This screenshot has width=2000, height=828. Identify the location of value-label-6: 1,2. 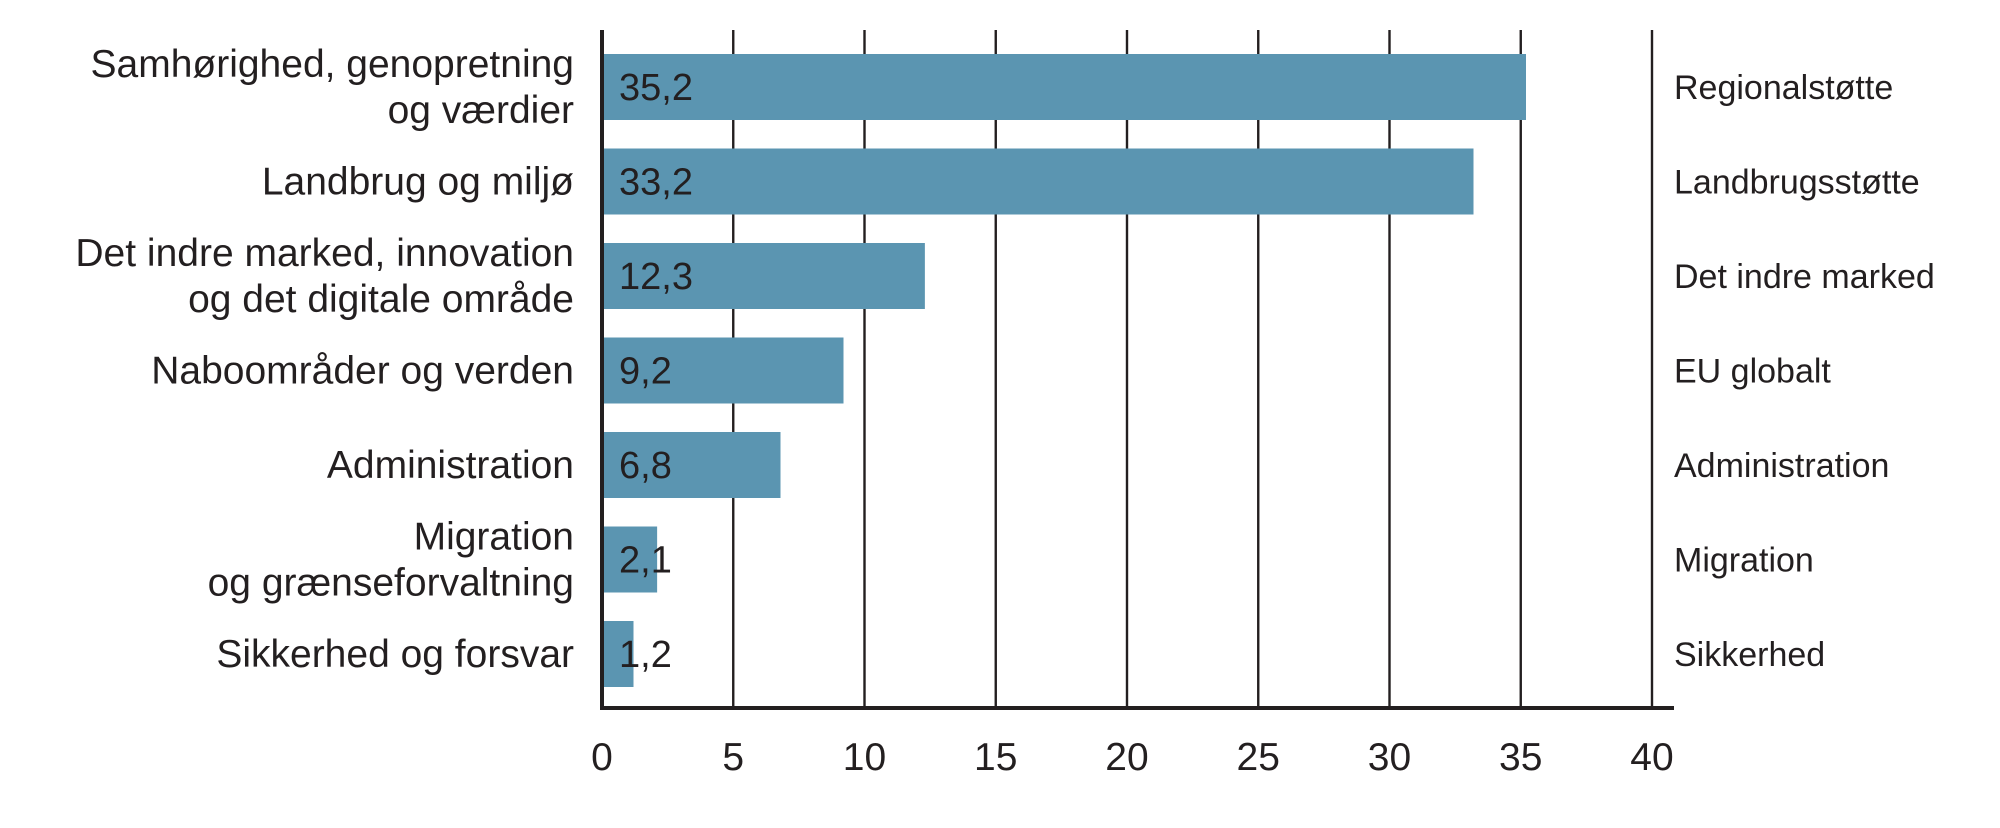
(645, 655).